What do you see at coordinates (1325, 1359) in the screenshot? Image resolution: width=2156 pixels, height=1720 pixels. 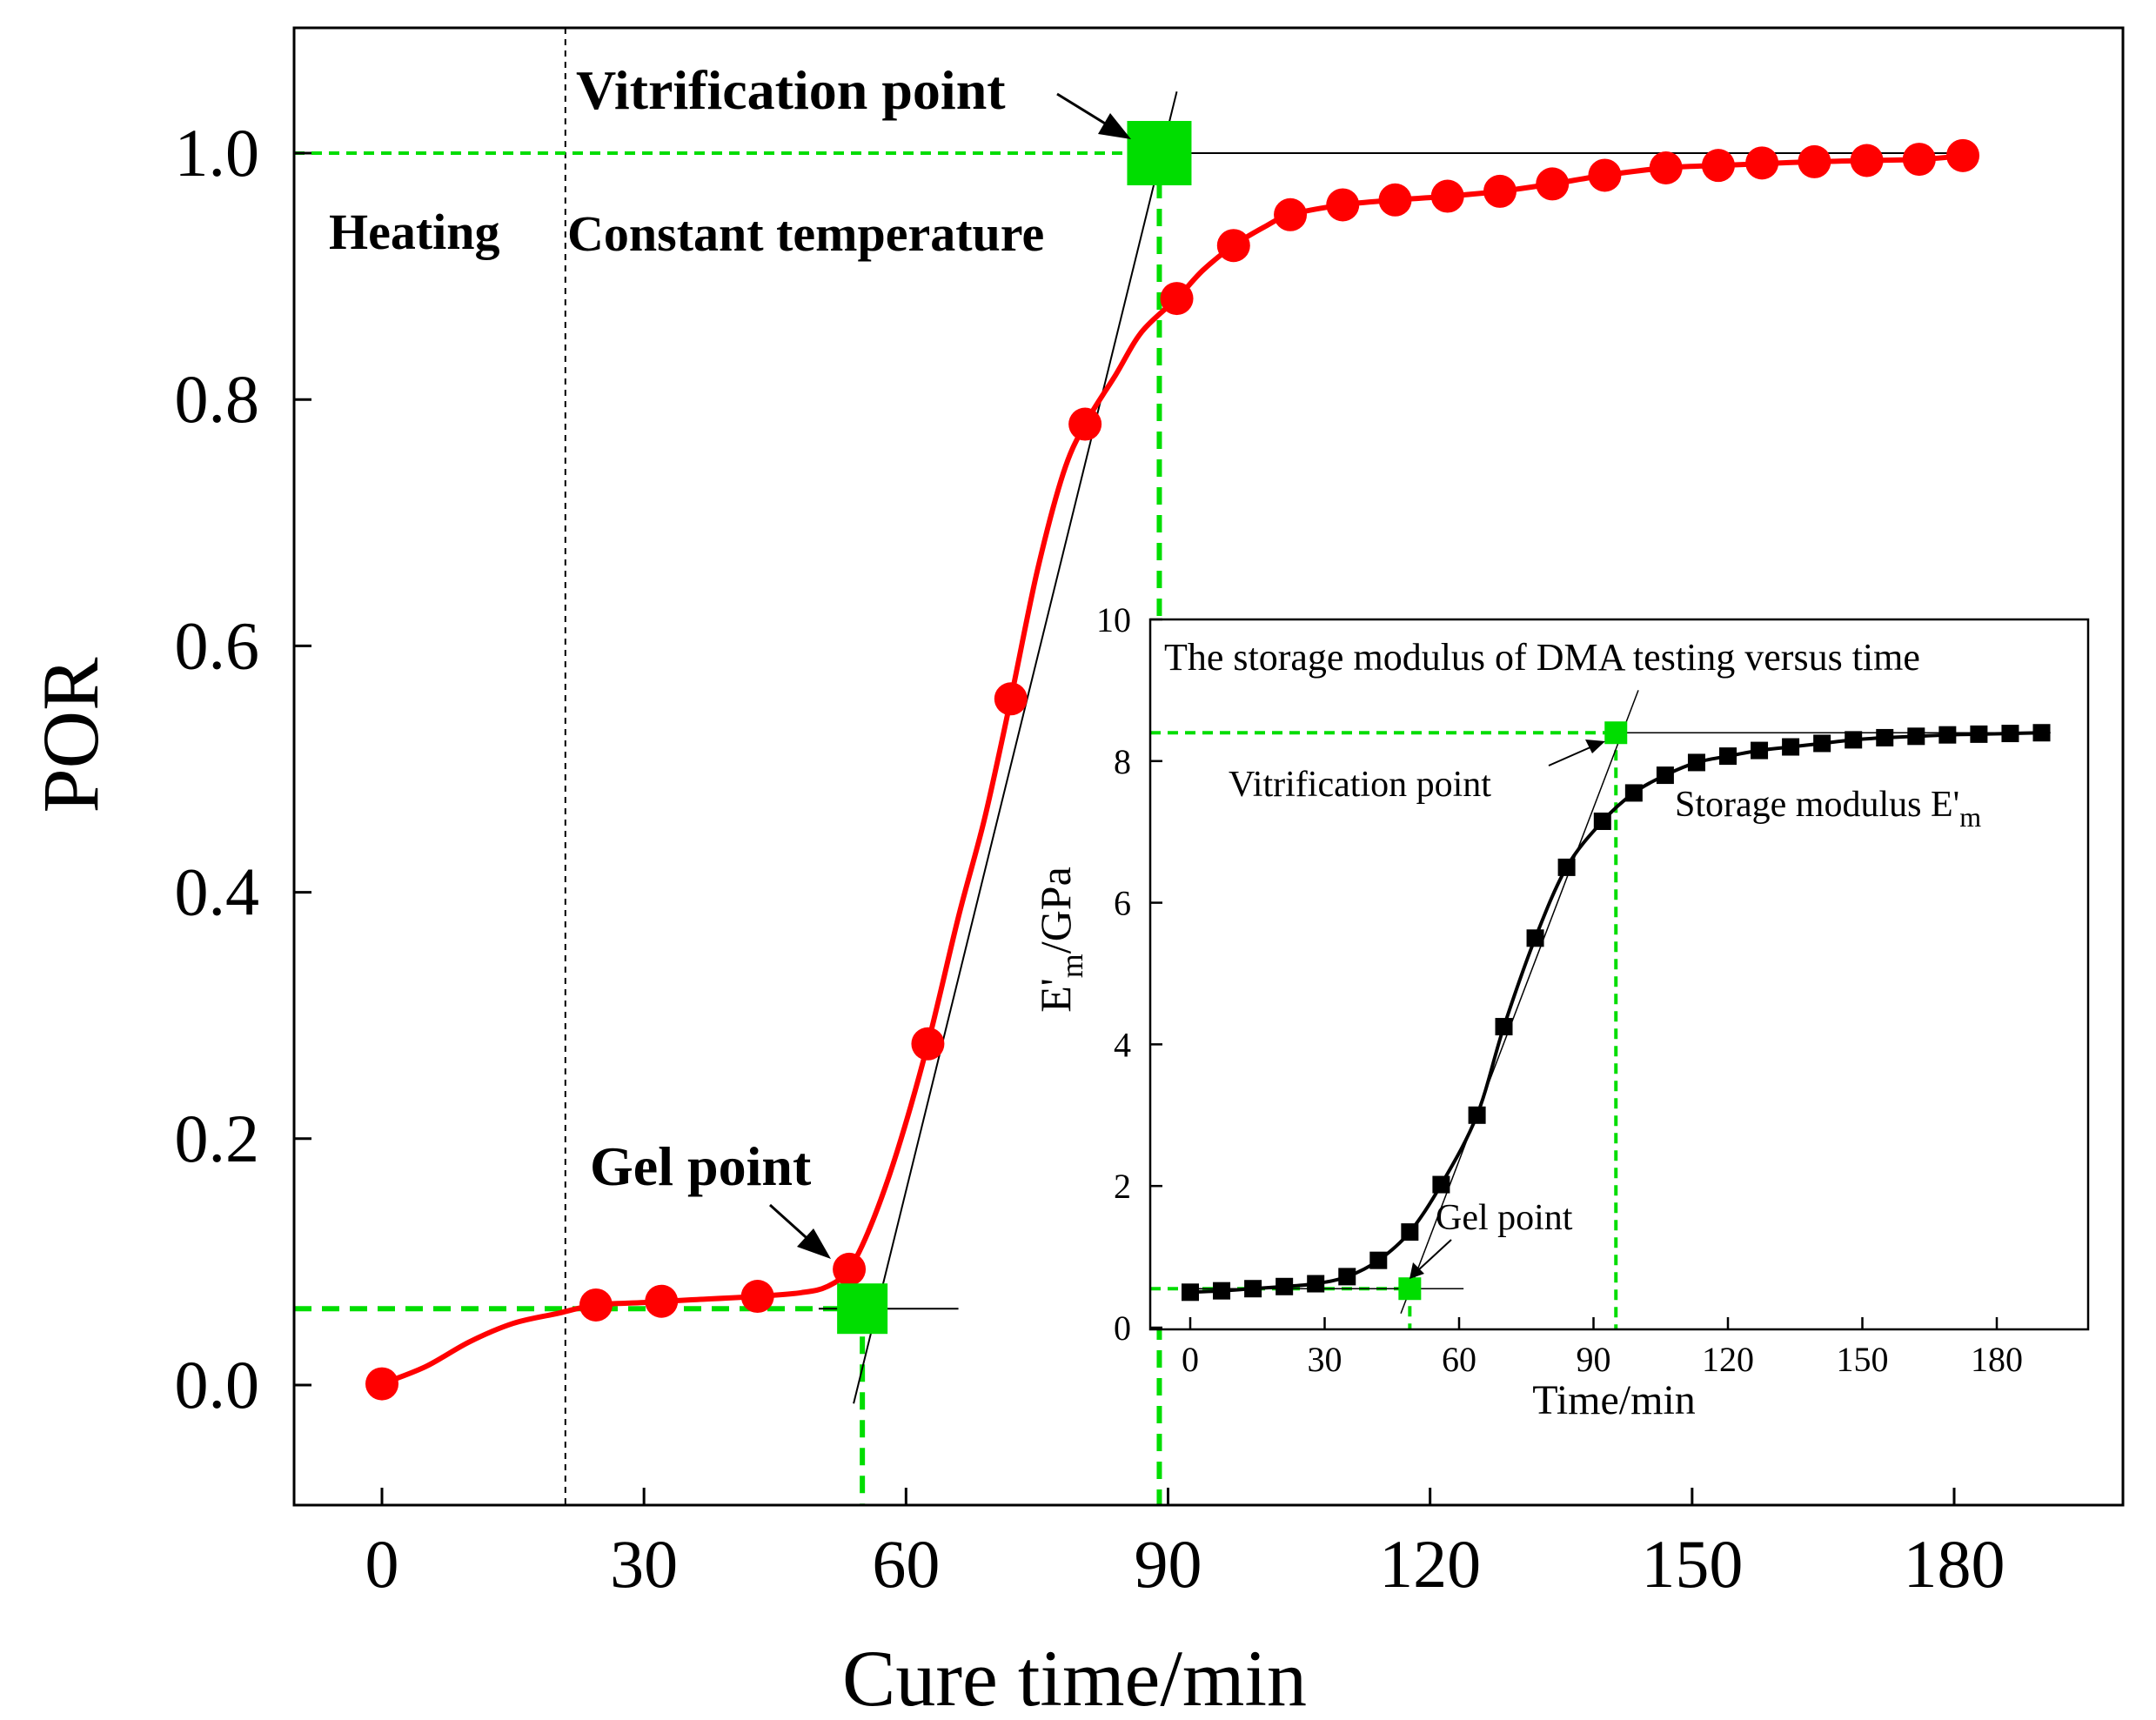 I see `inset-x-tick-label: 30` at bounding box center [1325, 1359].